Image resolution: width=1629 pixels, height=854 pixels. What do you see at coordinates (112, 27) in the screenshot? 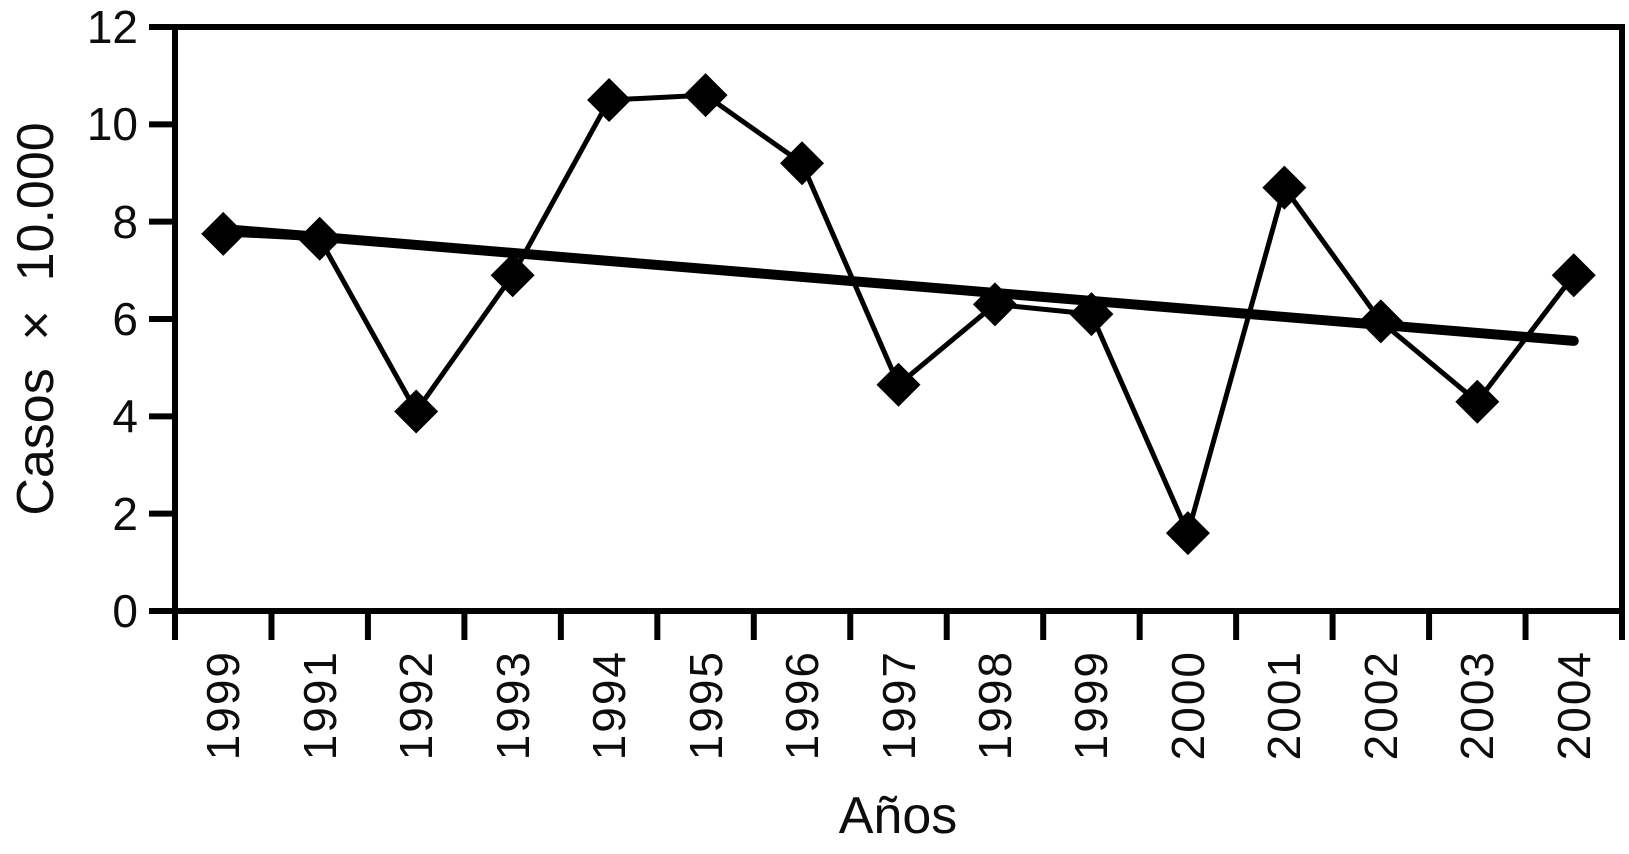
I see `y-tick-label: 12` at bounding box center [112, 27].